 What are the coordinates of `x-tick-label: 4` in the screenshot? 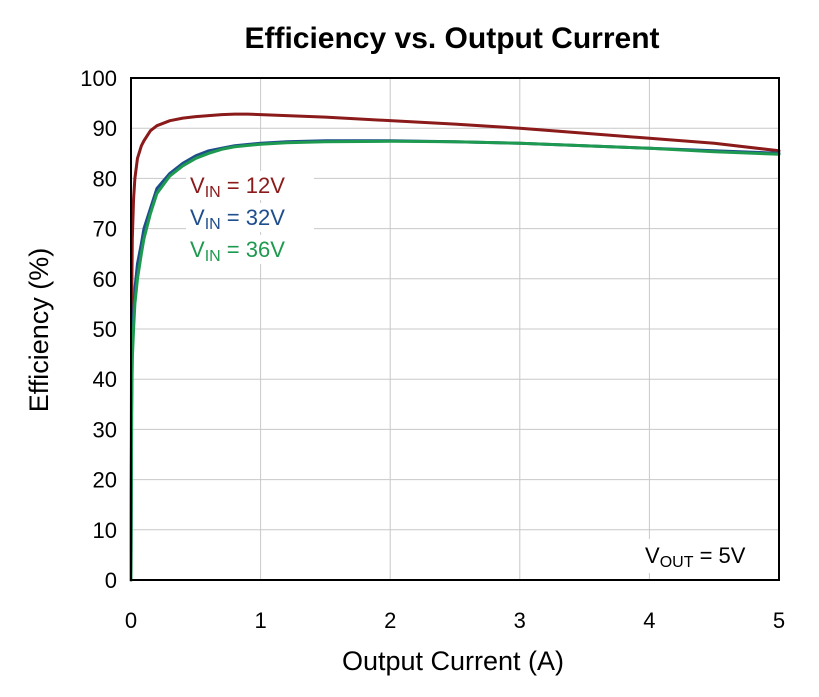 It's located at (649, 620).